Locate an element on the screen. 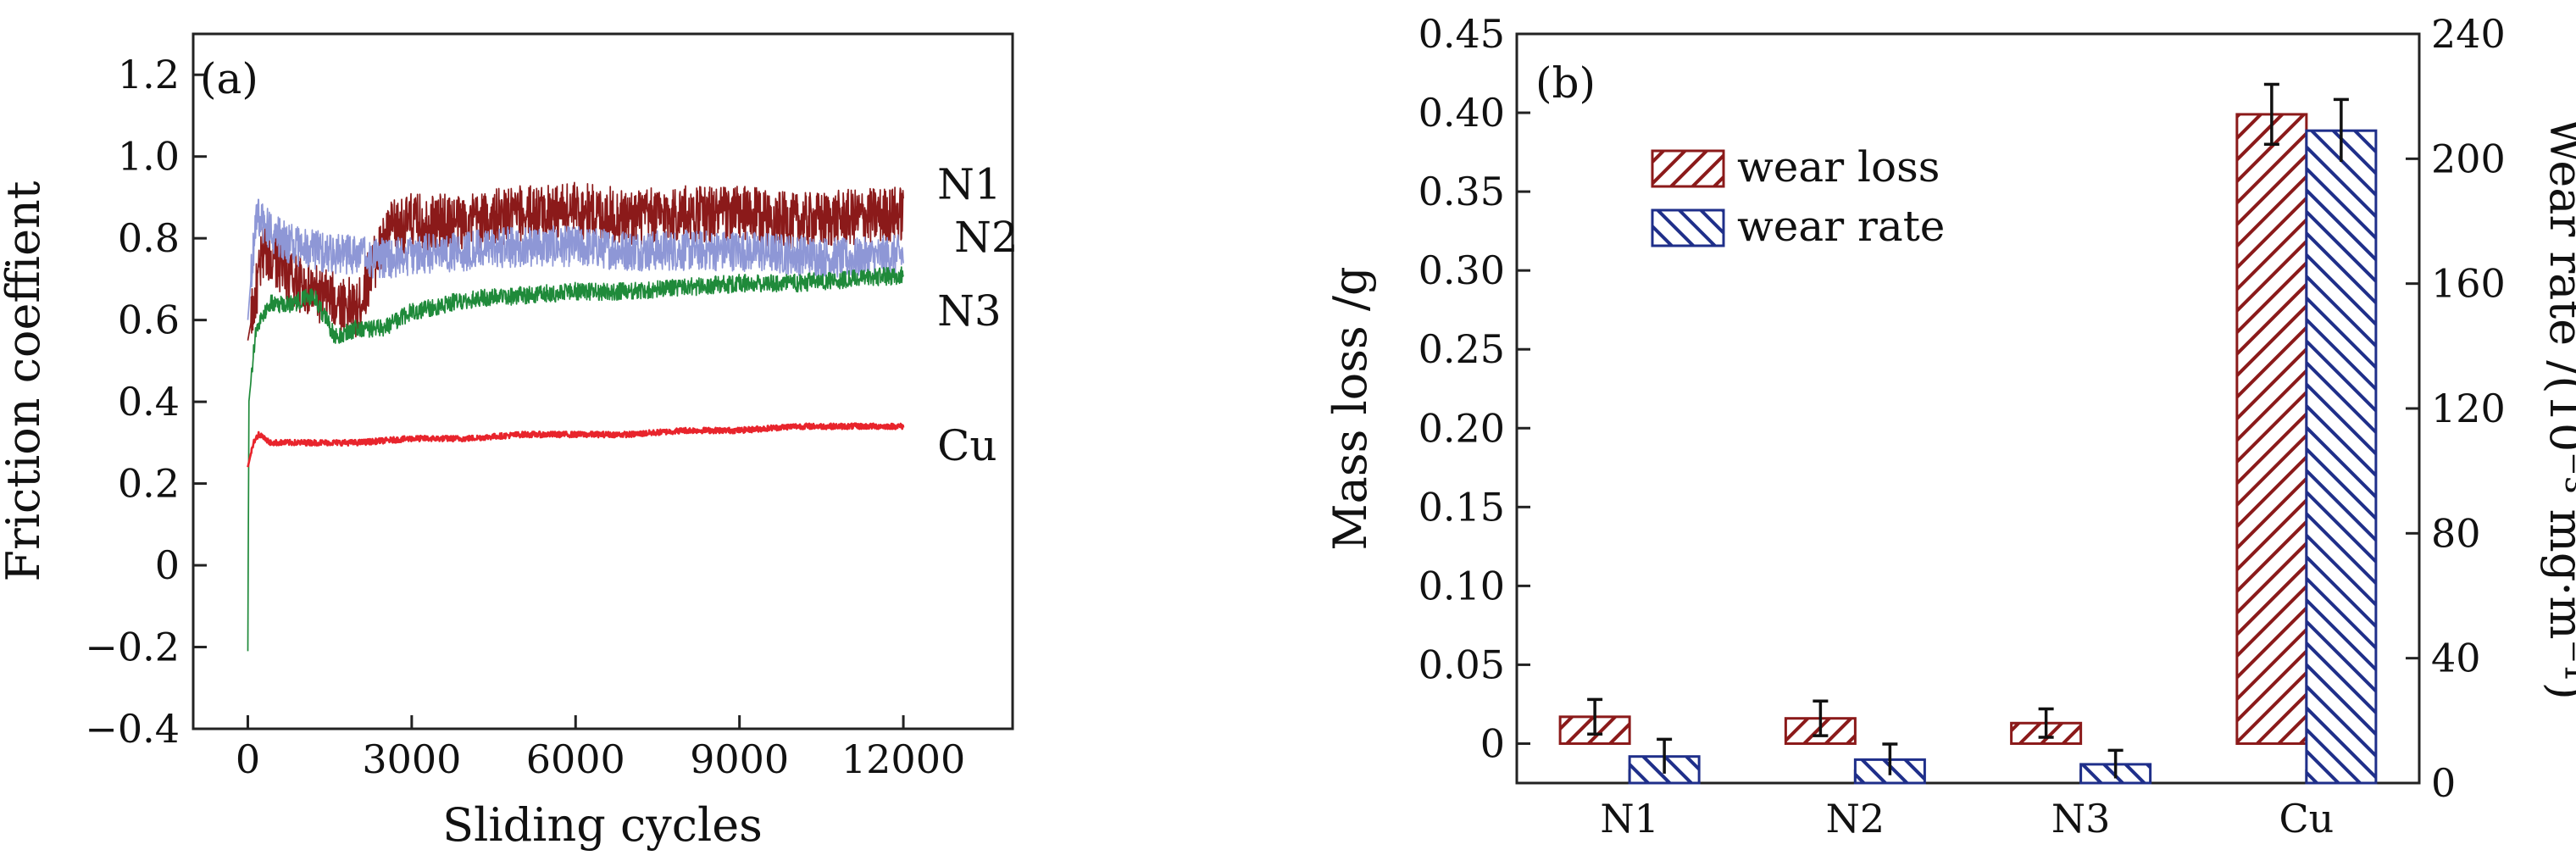 This screenshot has width=2576, height=861. series-line-n2 is located at coordinates (575, 259).